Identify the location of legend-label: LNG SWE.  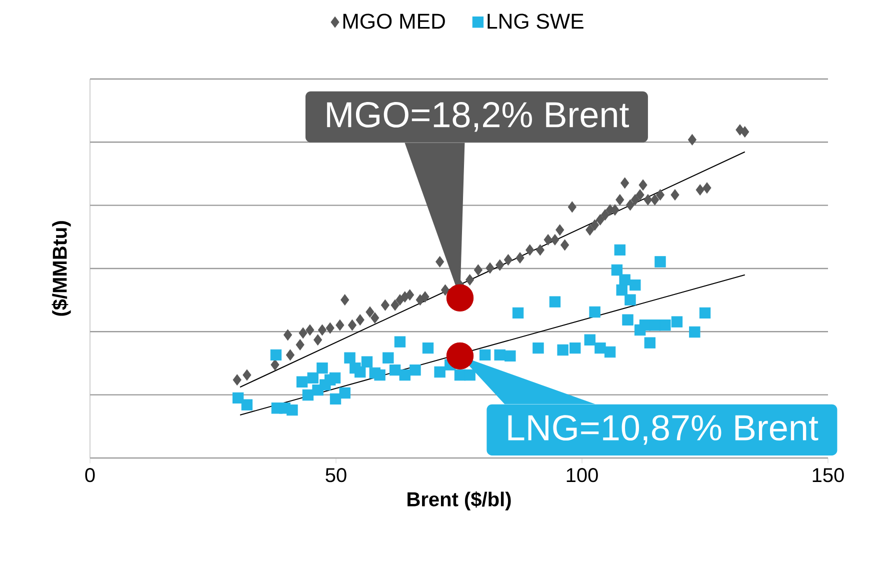
(536, 21).